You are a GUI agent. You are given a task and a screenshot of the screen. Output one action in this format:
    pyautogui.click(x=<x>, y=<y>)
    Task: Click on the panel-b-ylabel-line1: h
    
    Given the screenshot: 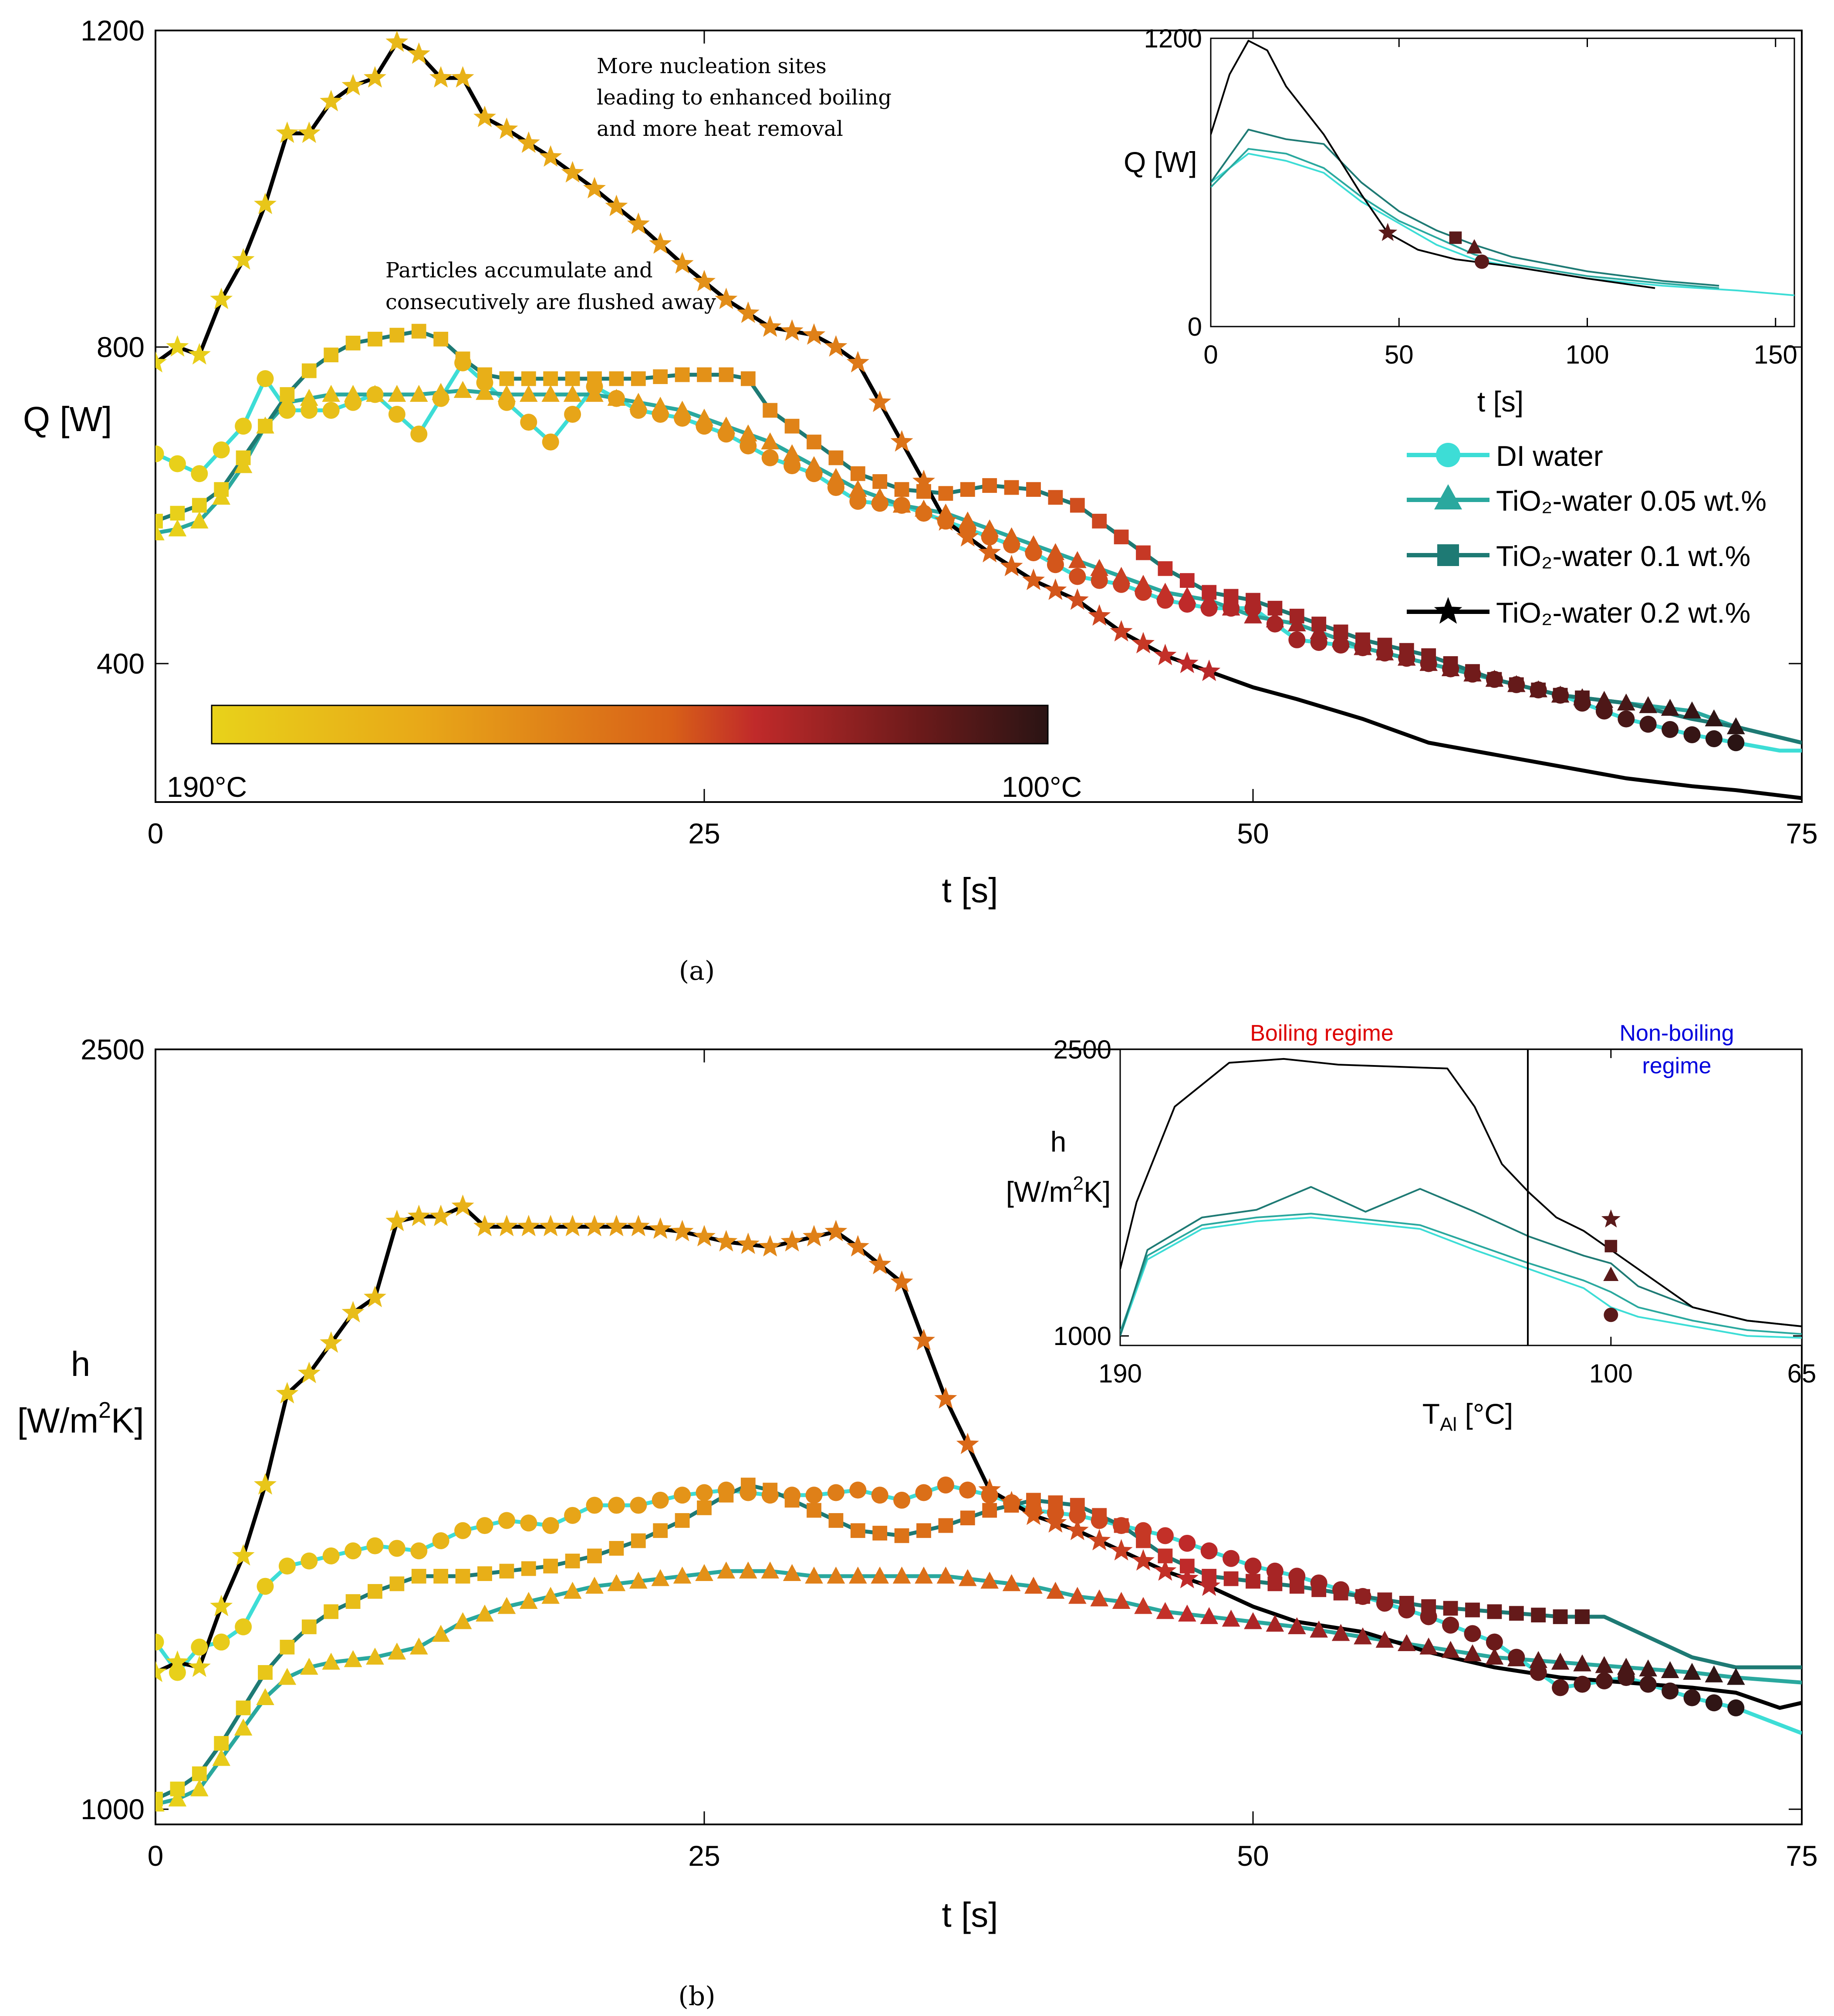 What is the action you would take?
    pyautogui.click(x=81, y=1364)
    